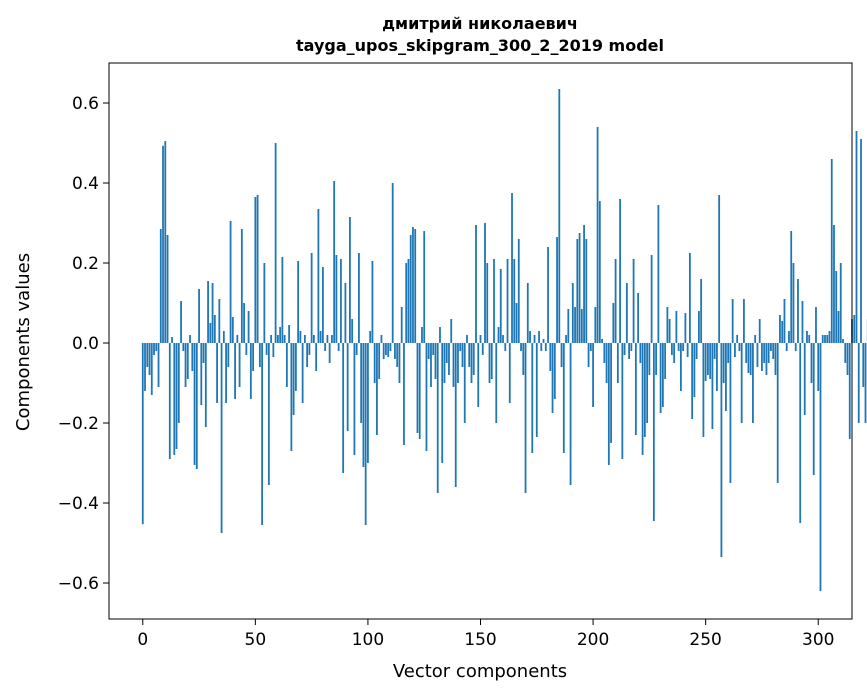 This screenshot has width=867, height=696. Describe the element at coordinates (85, 264) in the screenshot. I see `y-tick-label: 0.2` at that location.